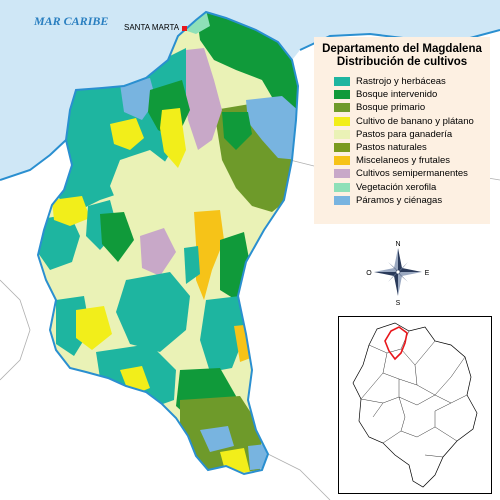  I want to click on legend-label: Pastos para ganadería, so click(404, 134).